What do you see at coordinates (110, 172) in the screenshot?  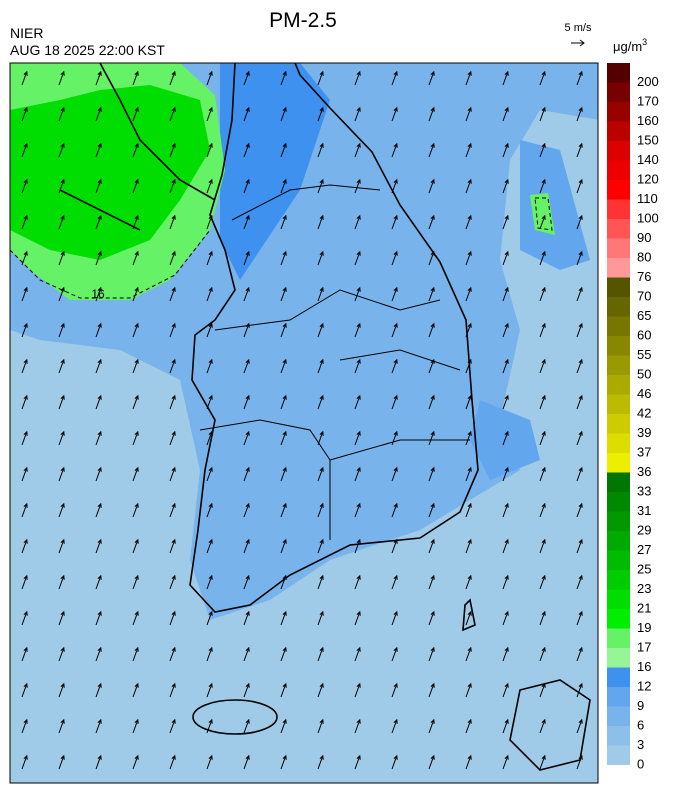 I see `pm-field-green-dark` at bounding box center [110, 172].